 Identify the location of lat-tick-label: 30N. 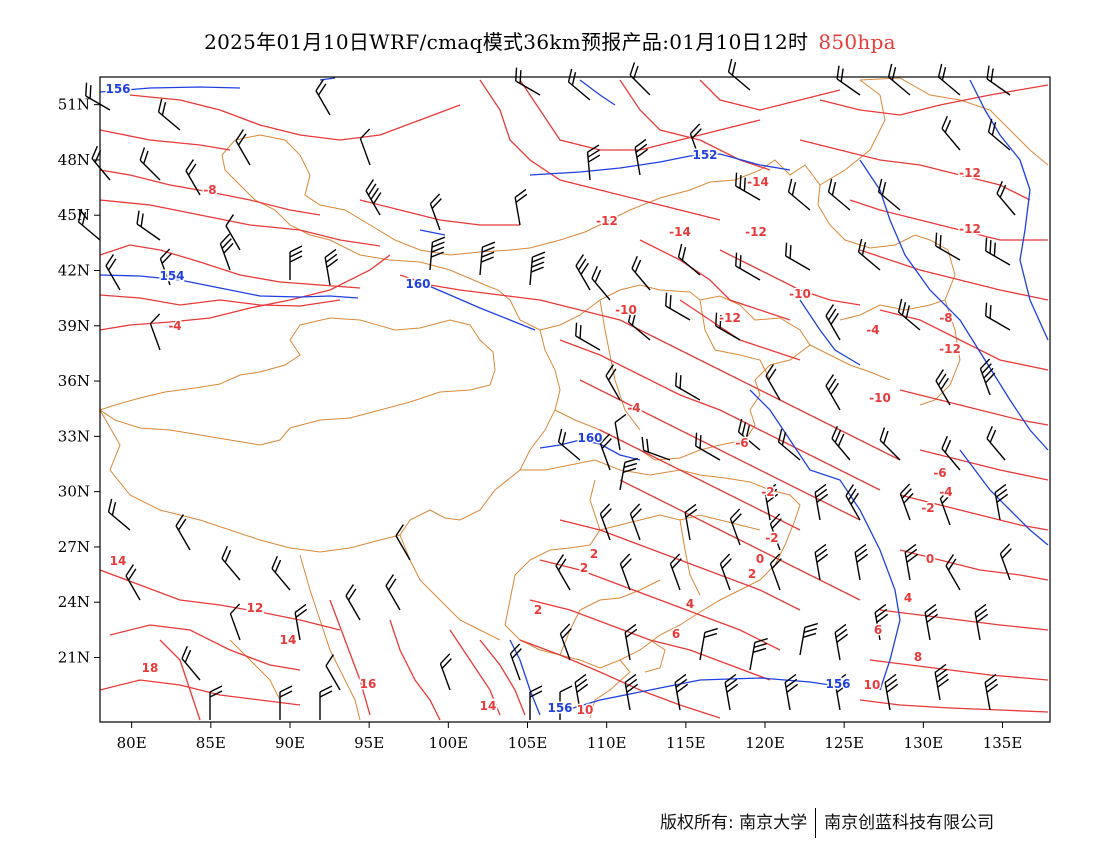
(74, 492).